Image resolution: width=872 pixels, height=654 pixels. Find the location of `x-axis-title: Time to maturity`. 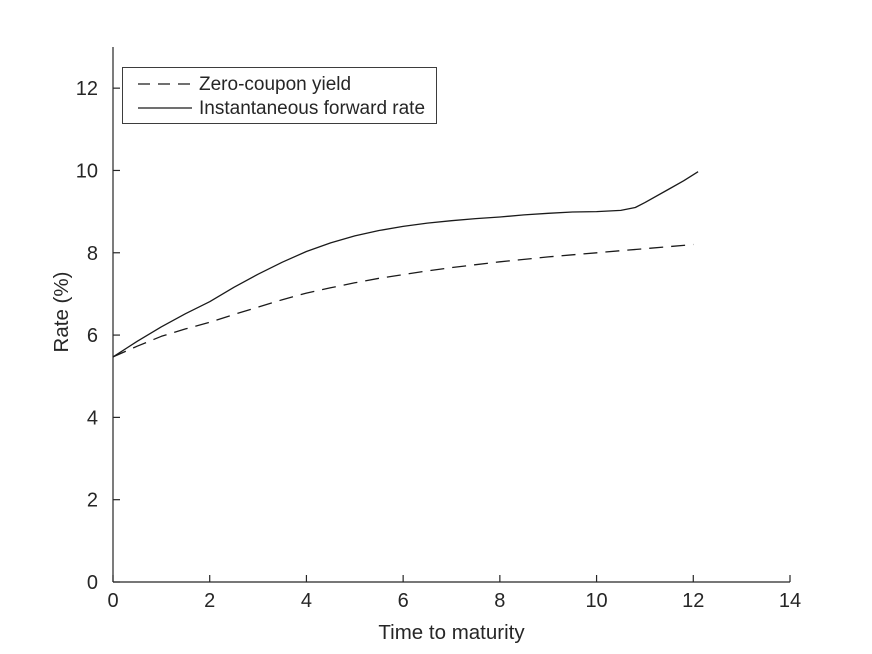

x-axis-title: Time to maturity is located at coordinates (451, 632).